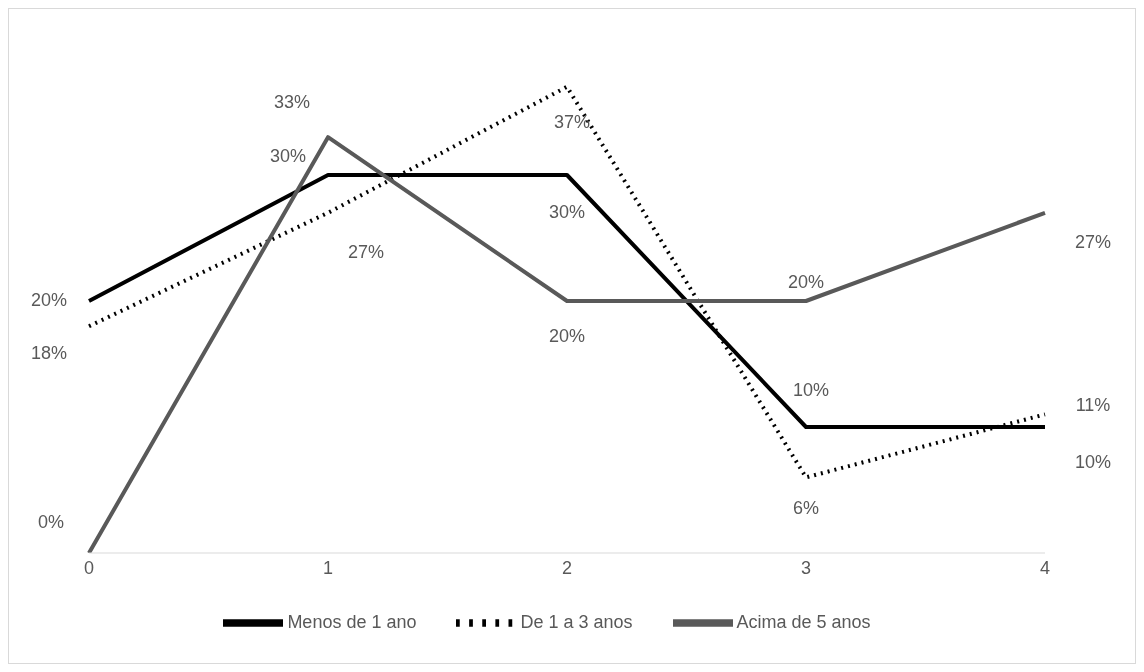 The width and height of the screenshot is (1144, 672). What do you see at coordinates (1093, 405) in the screenshot?
I see `data-label: 11%` at bounding box center [1093, 405].